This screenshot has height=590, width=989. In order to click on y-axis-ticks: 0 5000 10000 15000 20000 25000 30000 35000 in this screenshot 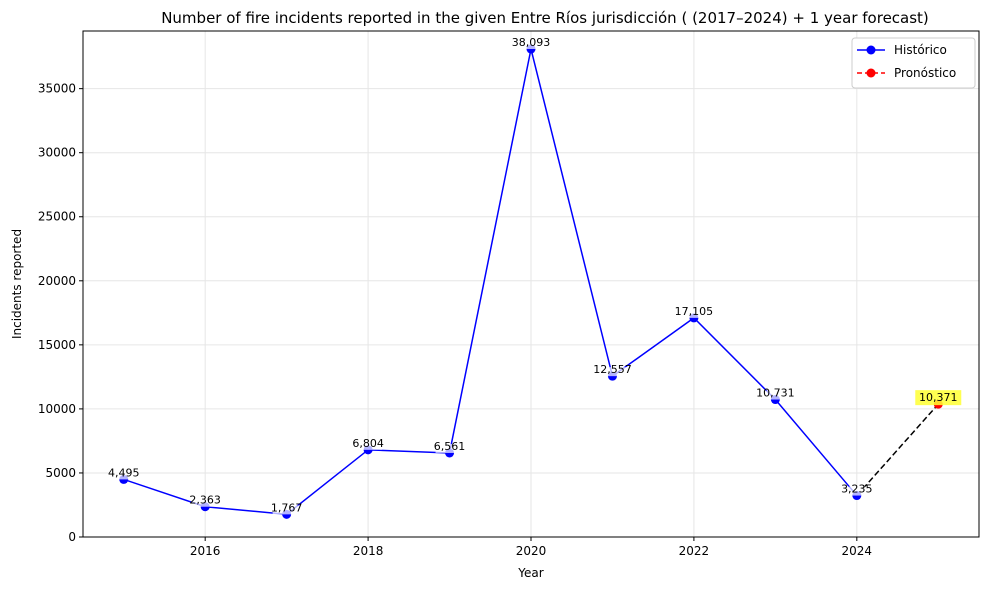, I will do `click(60, 313)`.